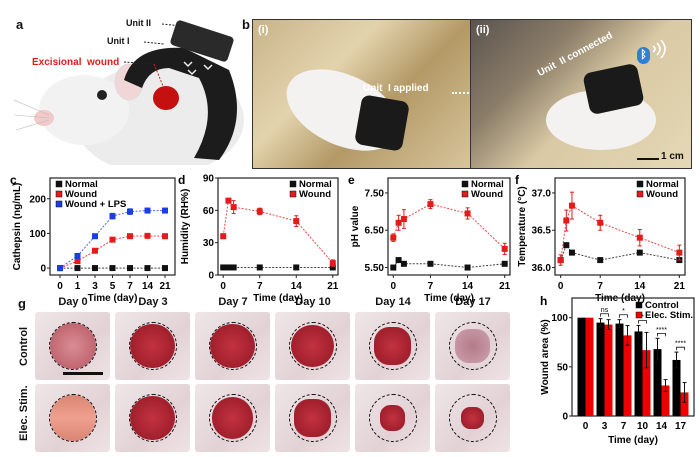 This screenshot has width=700, height=457. Describe the element at coordinates (78, 286) in the screenshot. I see `x-tick-label: 1` at that location.